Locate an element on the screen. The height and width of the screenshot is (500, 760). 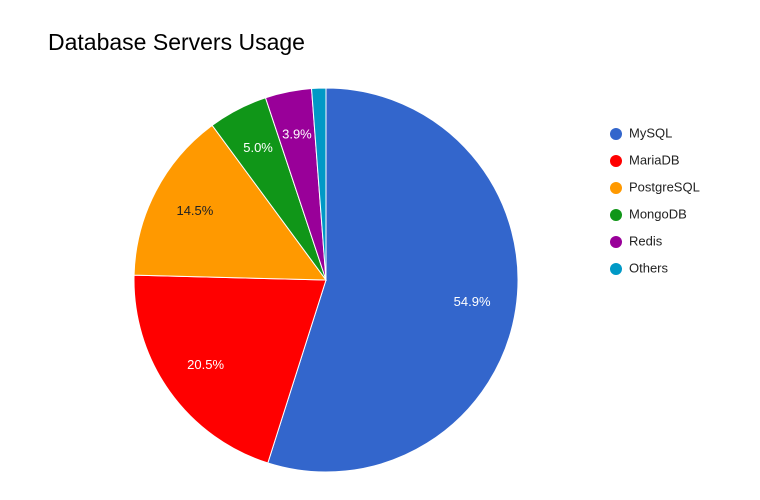
legend-label: MySQL is located at coordinates (650, 132).